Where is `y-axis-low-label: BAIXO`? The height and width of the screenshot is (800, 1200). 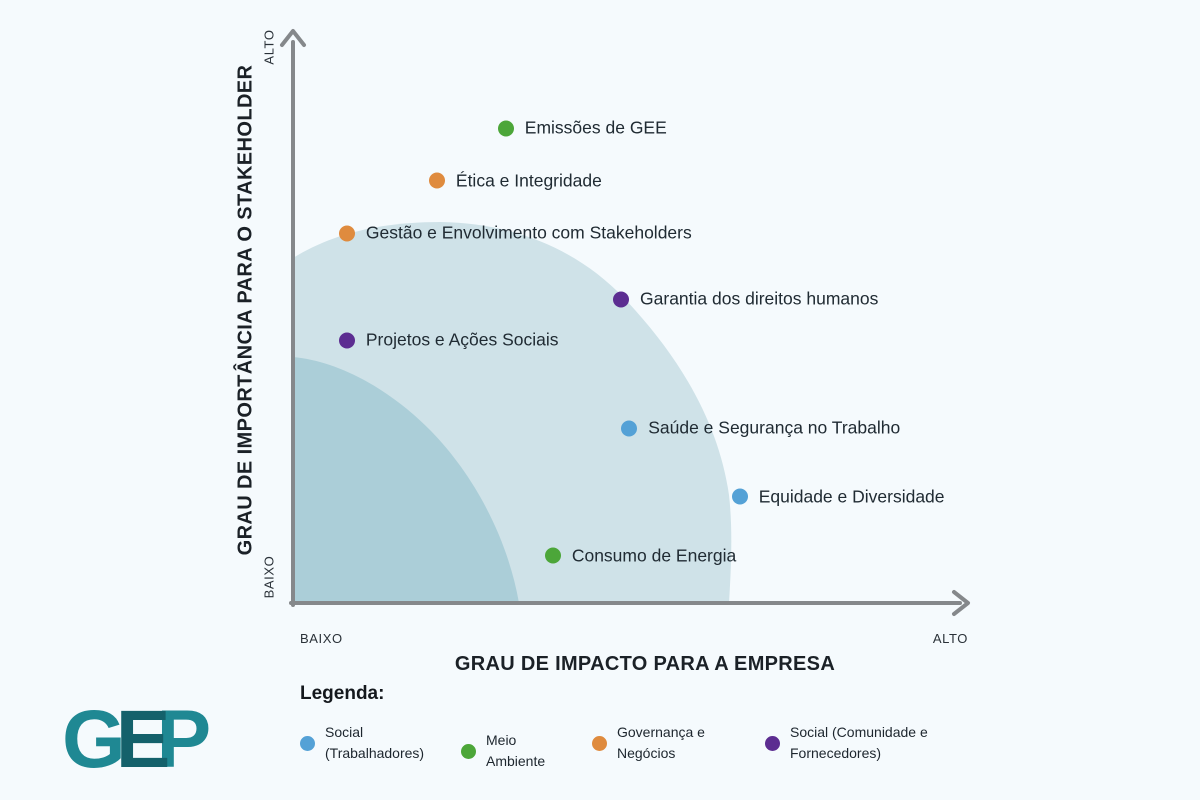
y-axis-low-label: BAIXO is located at coordinates (269, 577).